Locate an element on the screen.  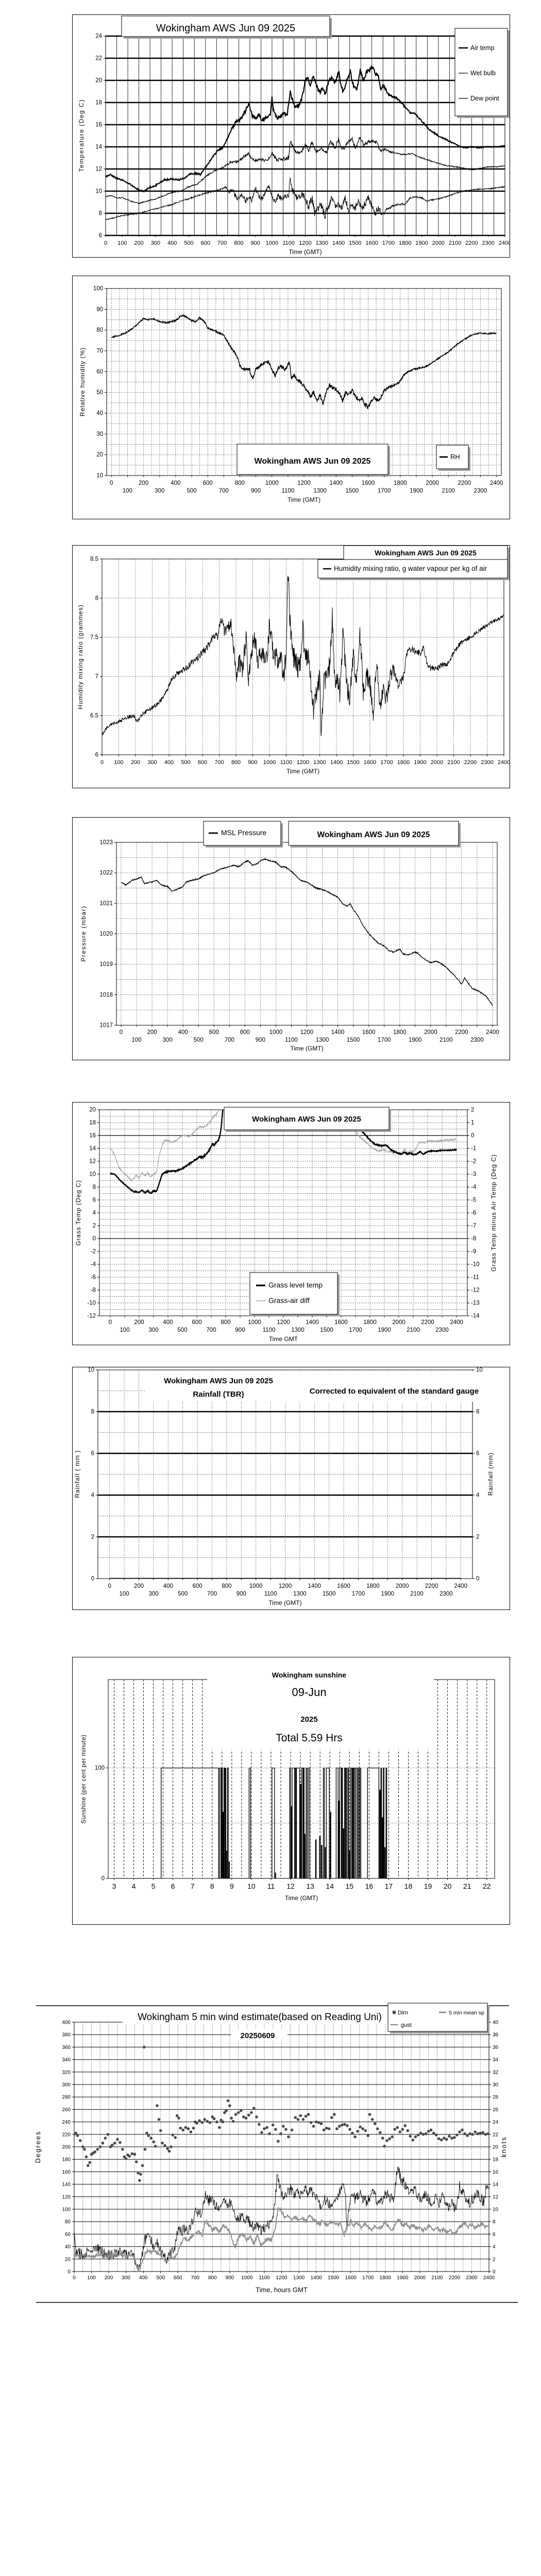
y-axis-right-tick-label: 0 is located at coordinates (472, 1136).